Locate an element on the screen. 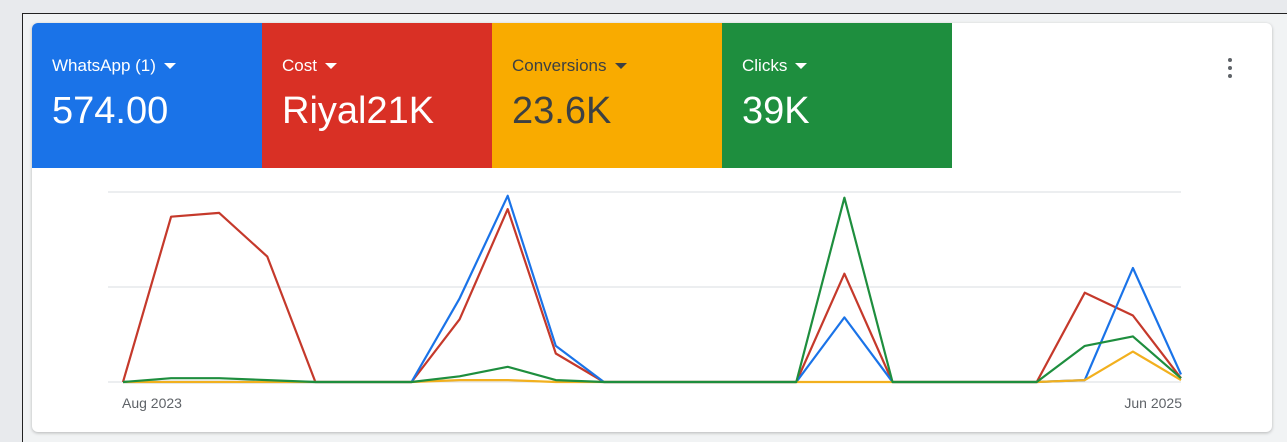 The image size is (1287, 442). metric-name: Clicks is located at coordinates (837, 66).